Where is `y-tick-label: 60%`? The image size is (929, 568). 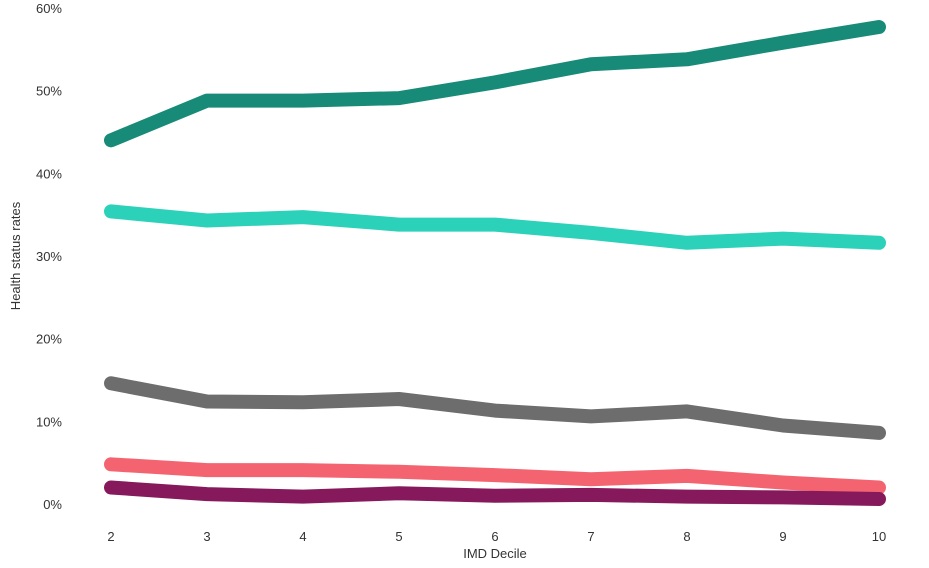
y-tick-label: 60% is located at coordinates (49, 8).